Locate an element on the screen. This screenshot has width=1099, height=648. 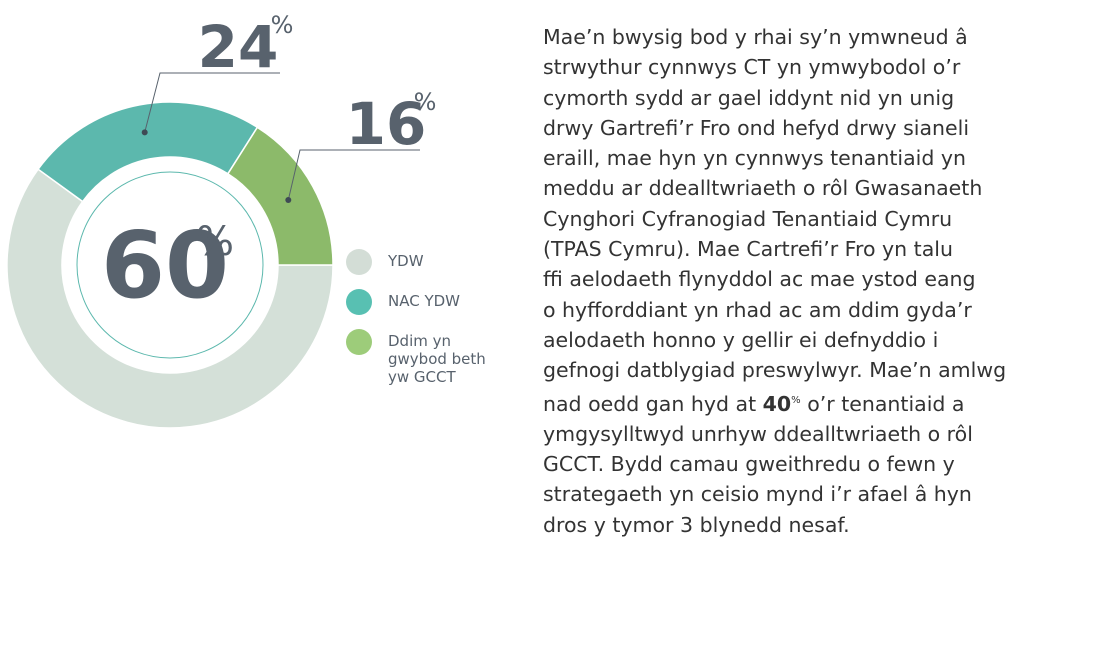
text-run: nad oedd gan hyd at is located at coordinates (653, 403).